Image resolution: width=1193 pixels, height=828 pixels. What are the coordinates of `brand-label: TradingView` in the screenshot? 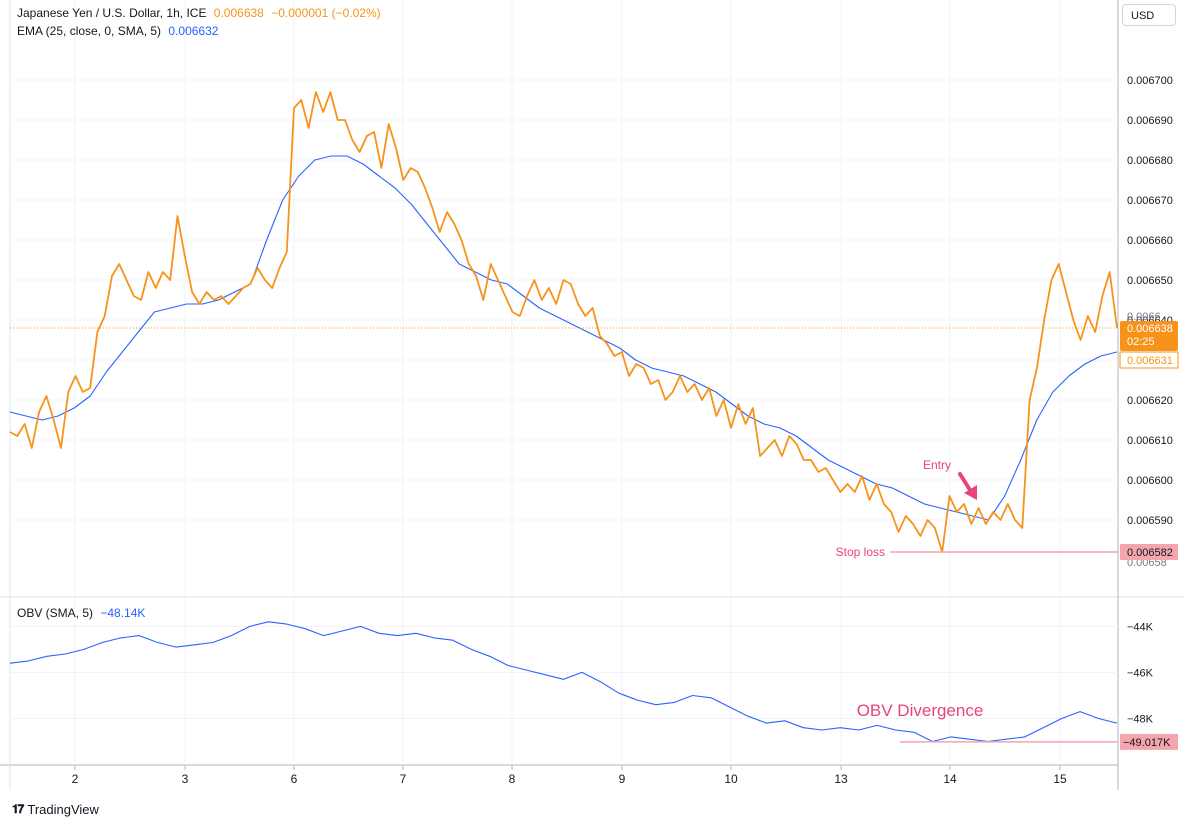 It's located at (63, 809).